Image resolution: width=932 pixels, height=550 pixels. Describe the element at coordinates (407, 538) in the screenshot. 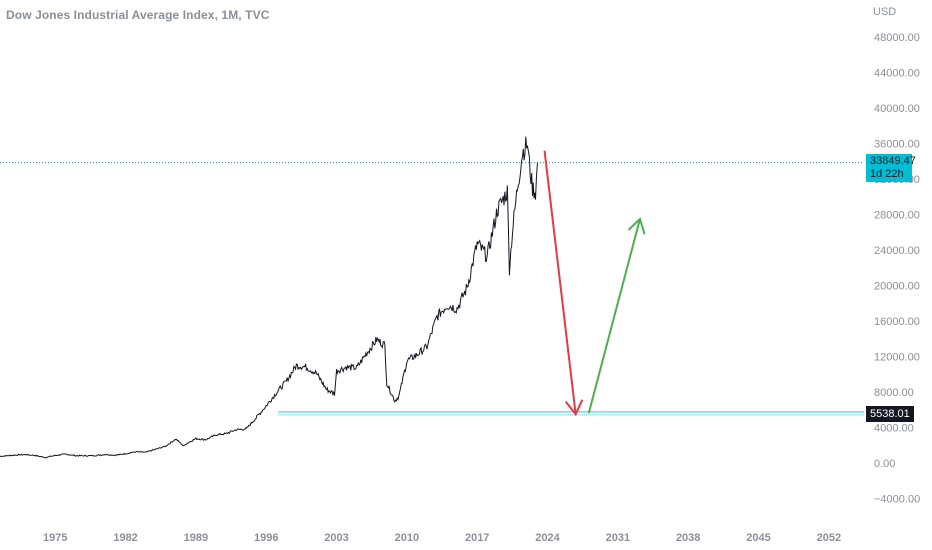

I see `x-tick-label: 2010` at that location.